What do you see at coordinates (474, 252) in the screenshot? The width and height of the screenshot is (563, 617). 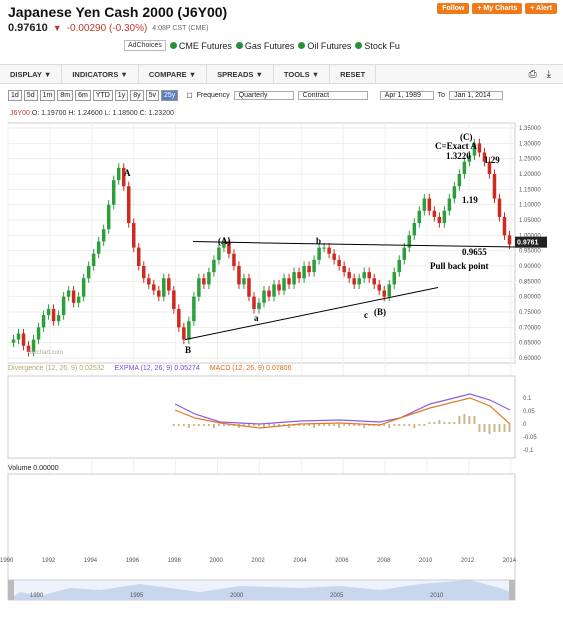 I see `annotation-09655: 0.9655` at bounding box center [474, 252].